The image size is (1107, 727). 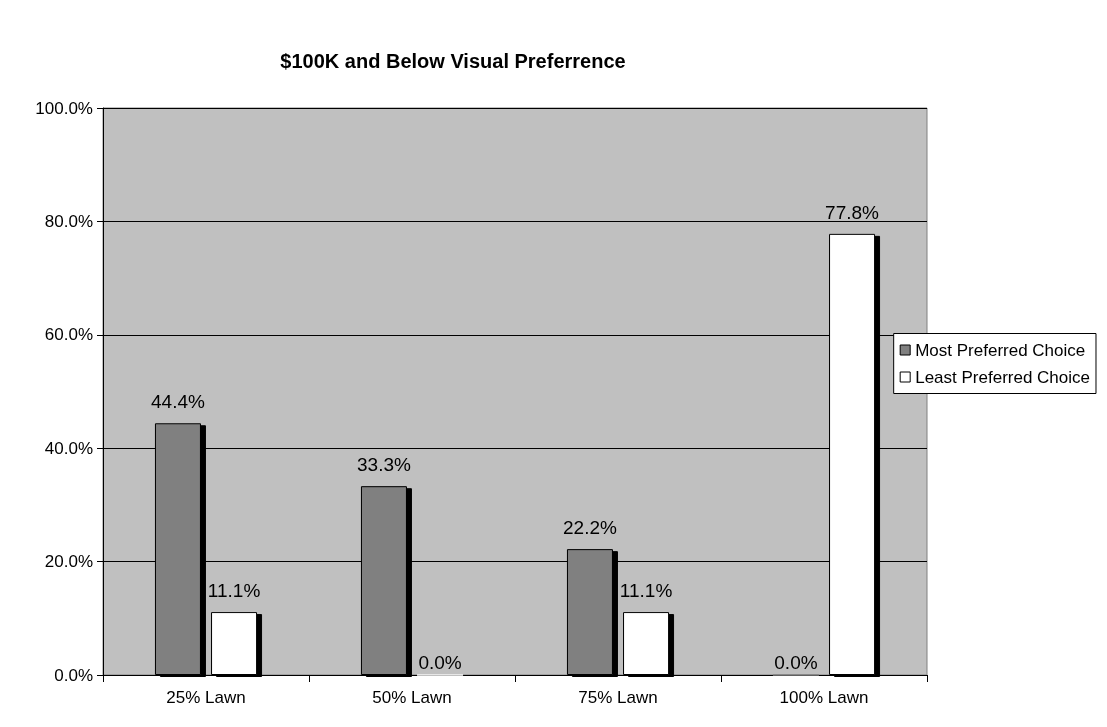 I want to click on data-label: 22.2%, so click(x=590, y=528).